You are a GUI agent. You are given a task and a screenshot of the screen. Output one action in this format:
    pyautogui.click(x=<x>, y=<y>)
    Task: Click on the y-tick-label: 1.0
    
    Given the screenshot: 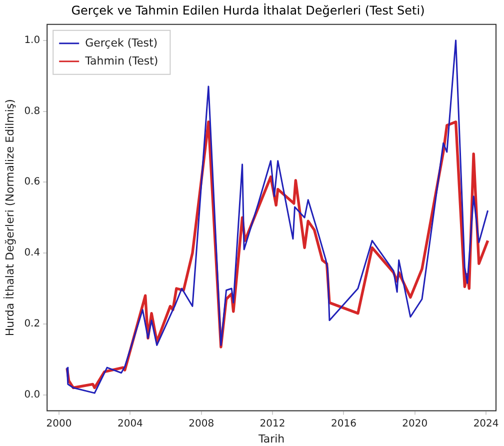 What is the action you would take?
    pyautogui.click(x=32, y=40)
    